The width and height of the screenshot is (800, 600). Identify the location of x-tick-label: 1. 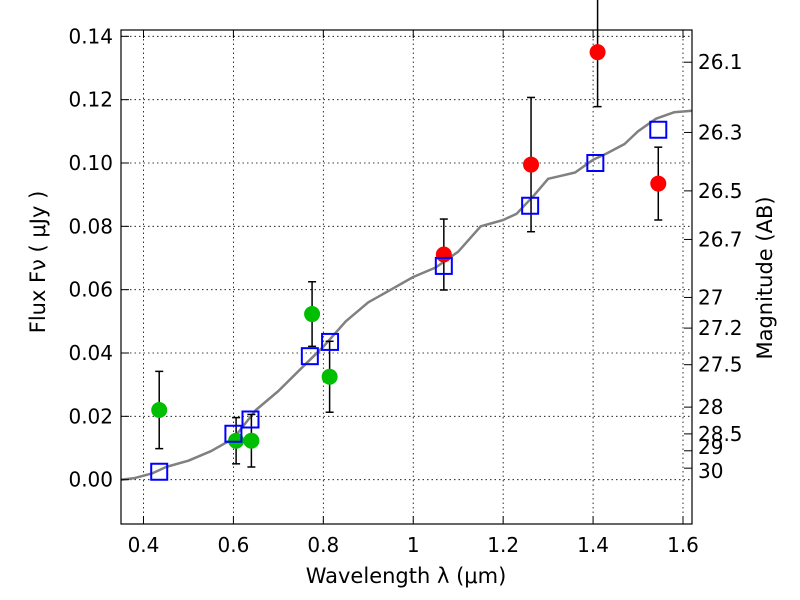
(413, 545).